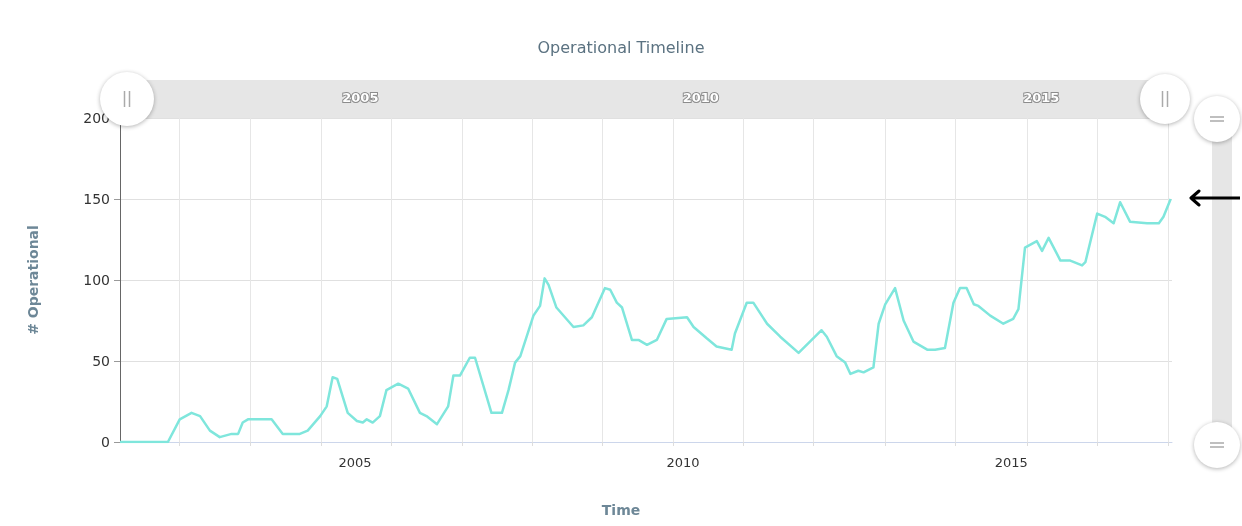 The image size is (1242, 526). Describe the element at coordinates (355, 462) in the screenshot. I see `x-tick-label: 2005` at that location.